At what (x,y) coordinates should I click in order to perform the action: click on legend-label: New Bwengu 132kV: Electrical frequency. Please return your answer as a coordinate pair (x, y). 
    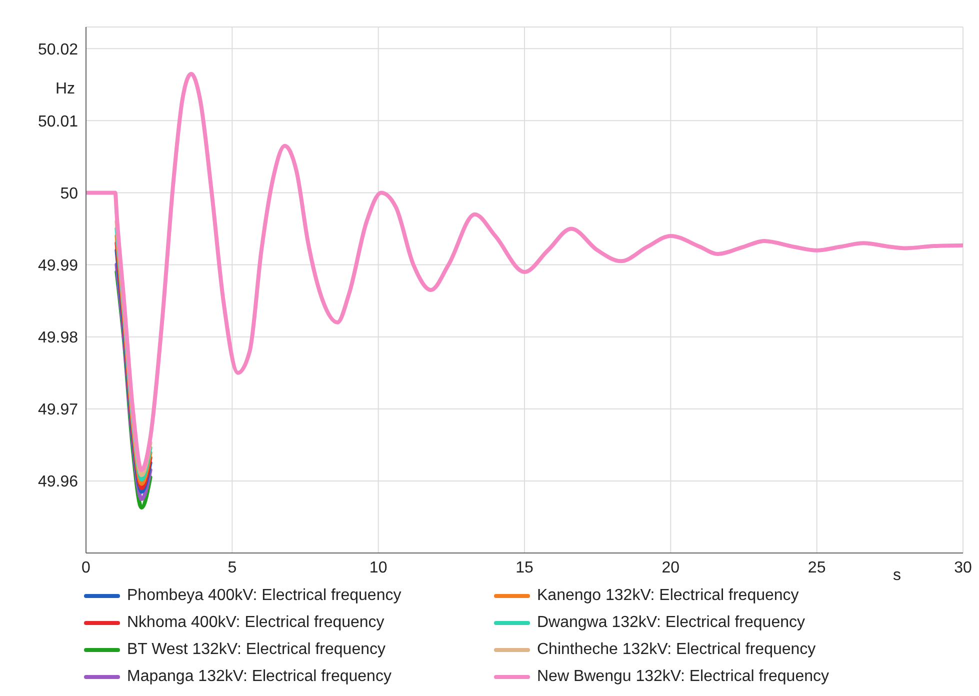
    Looking at the image, I should click on (683, 677).